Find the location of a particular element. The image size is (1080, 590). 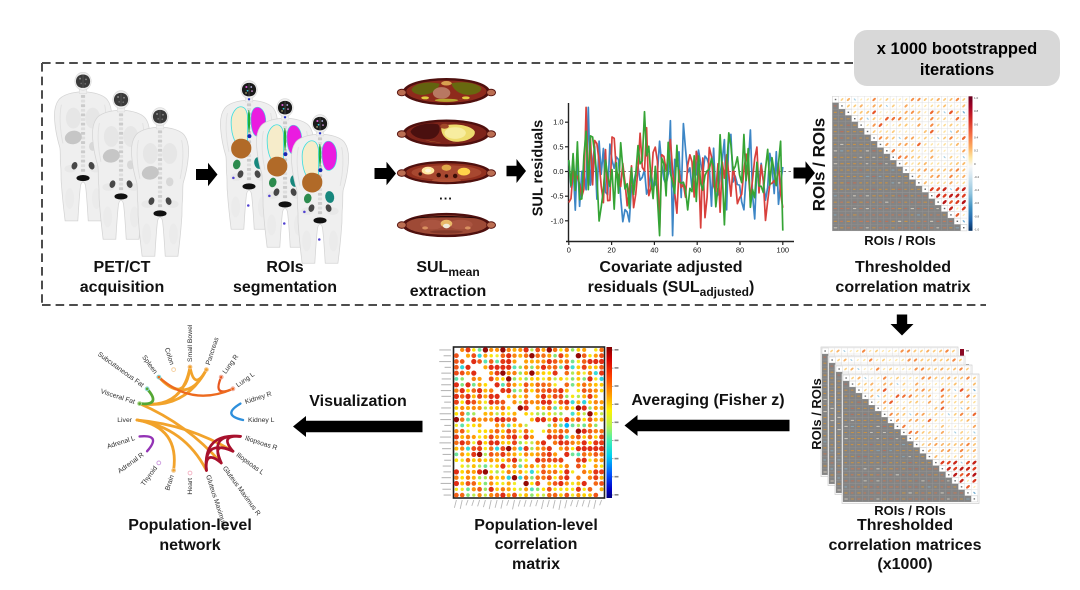

svg-text: 100 is located at coordinates (783, 250).